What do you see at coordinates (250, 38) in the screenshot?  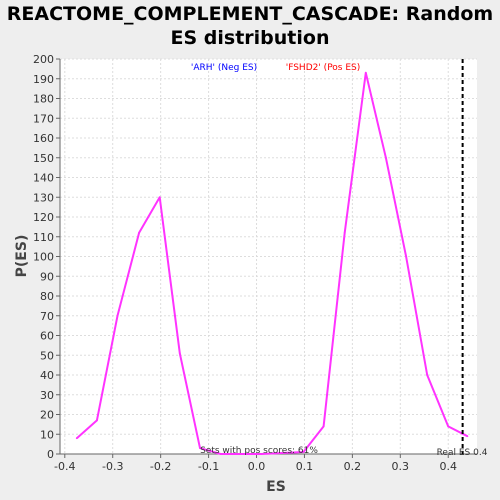 I see `chart-title-line2: ES distribution` at bounding box center [250, 38].